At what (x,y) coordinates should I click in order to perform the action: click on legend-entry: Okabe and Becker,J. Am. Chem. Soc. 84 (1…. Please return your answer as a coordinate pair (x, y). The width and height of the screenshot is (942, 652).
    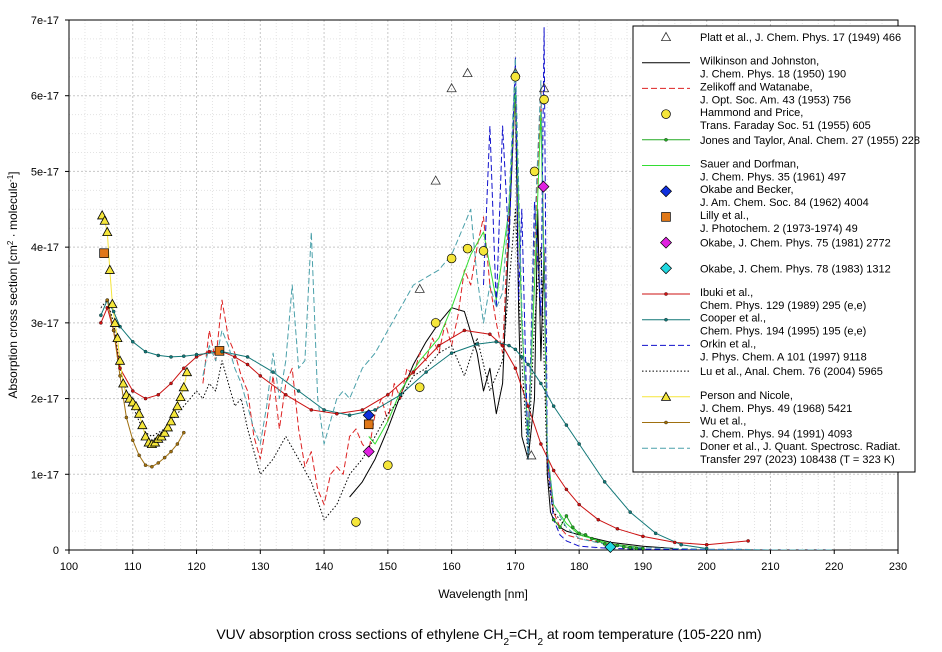
    Looking at the image, I should click on (764, 196).